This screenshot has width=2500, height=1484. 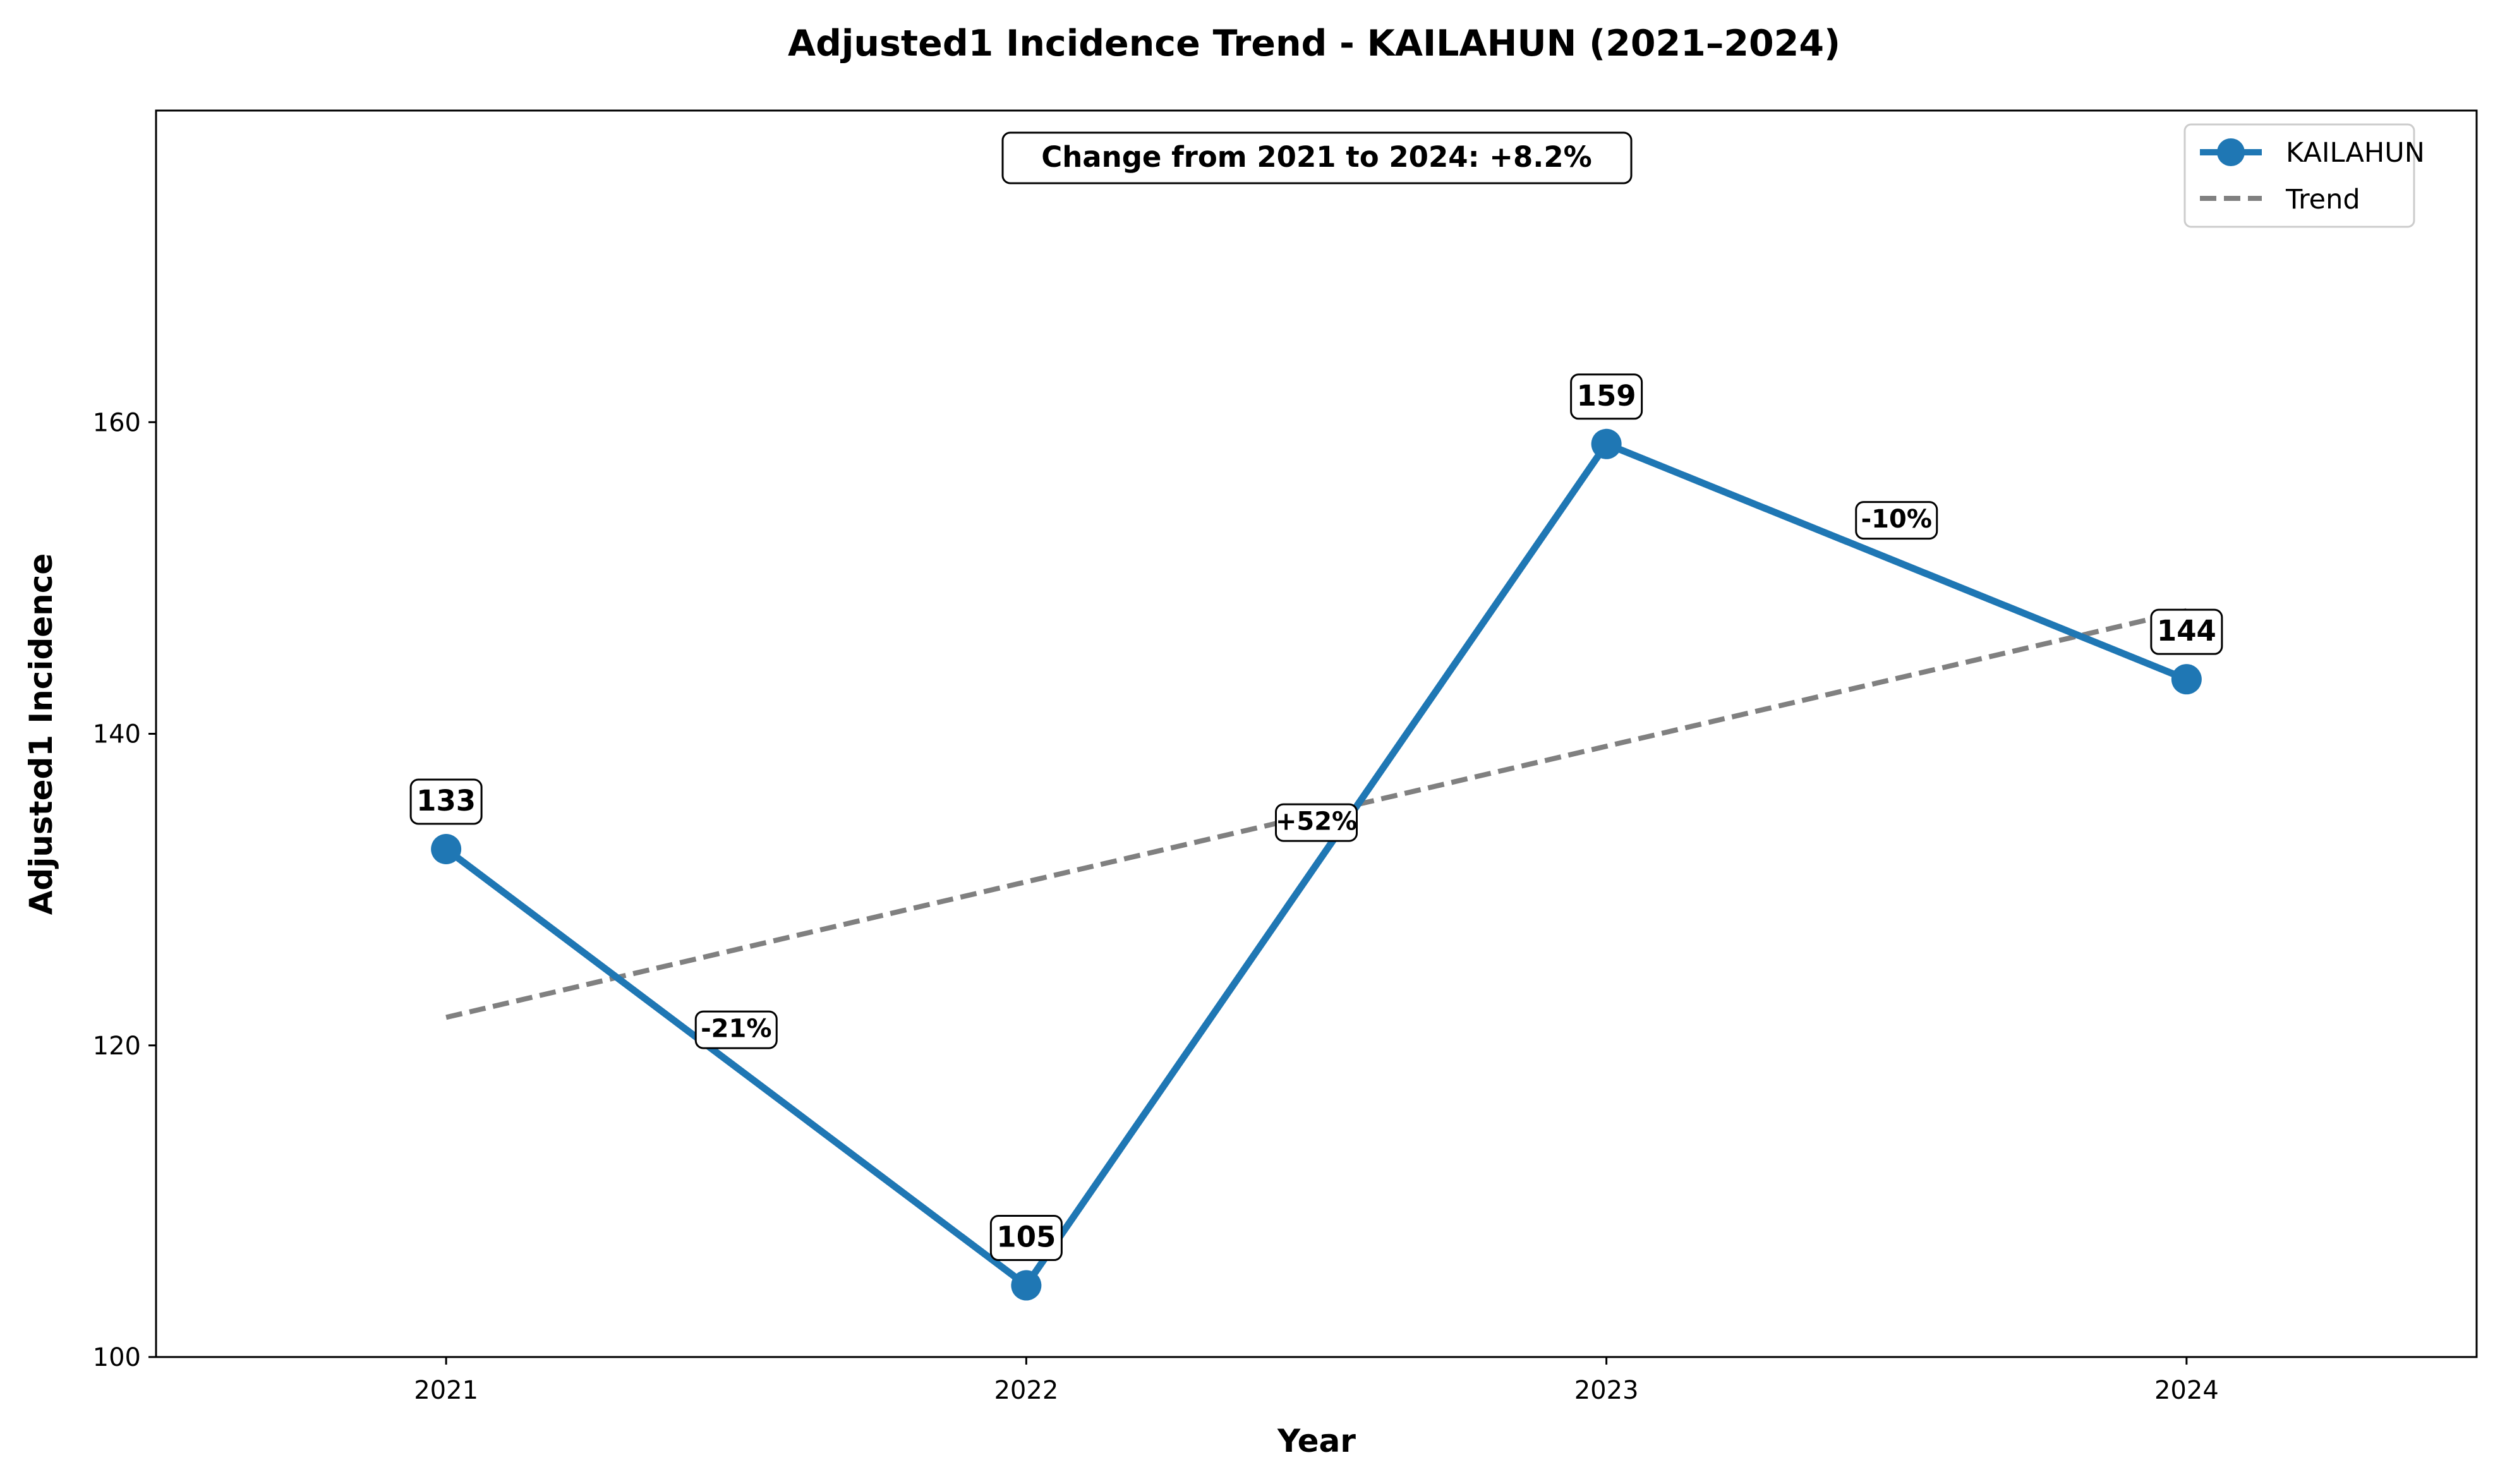 I want to click on y-tick-label: 140, so click(x=117, y=735).